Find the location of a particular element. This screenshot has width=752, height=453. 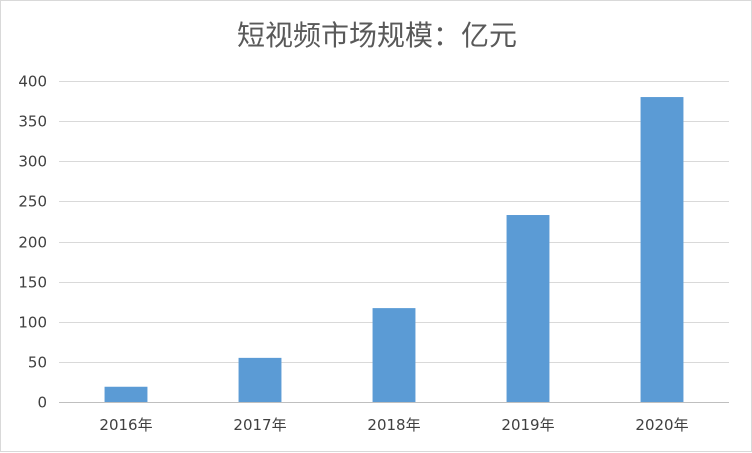

y-tick-label: 50 is located at coordinates (37, 363).